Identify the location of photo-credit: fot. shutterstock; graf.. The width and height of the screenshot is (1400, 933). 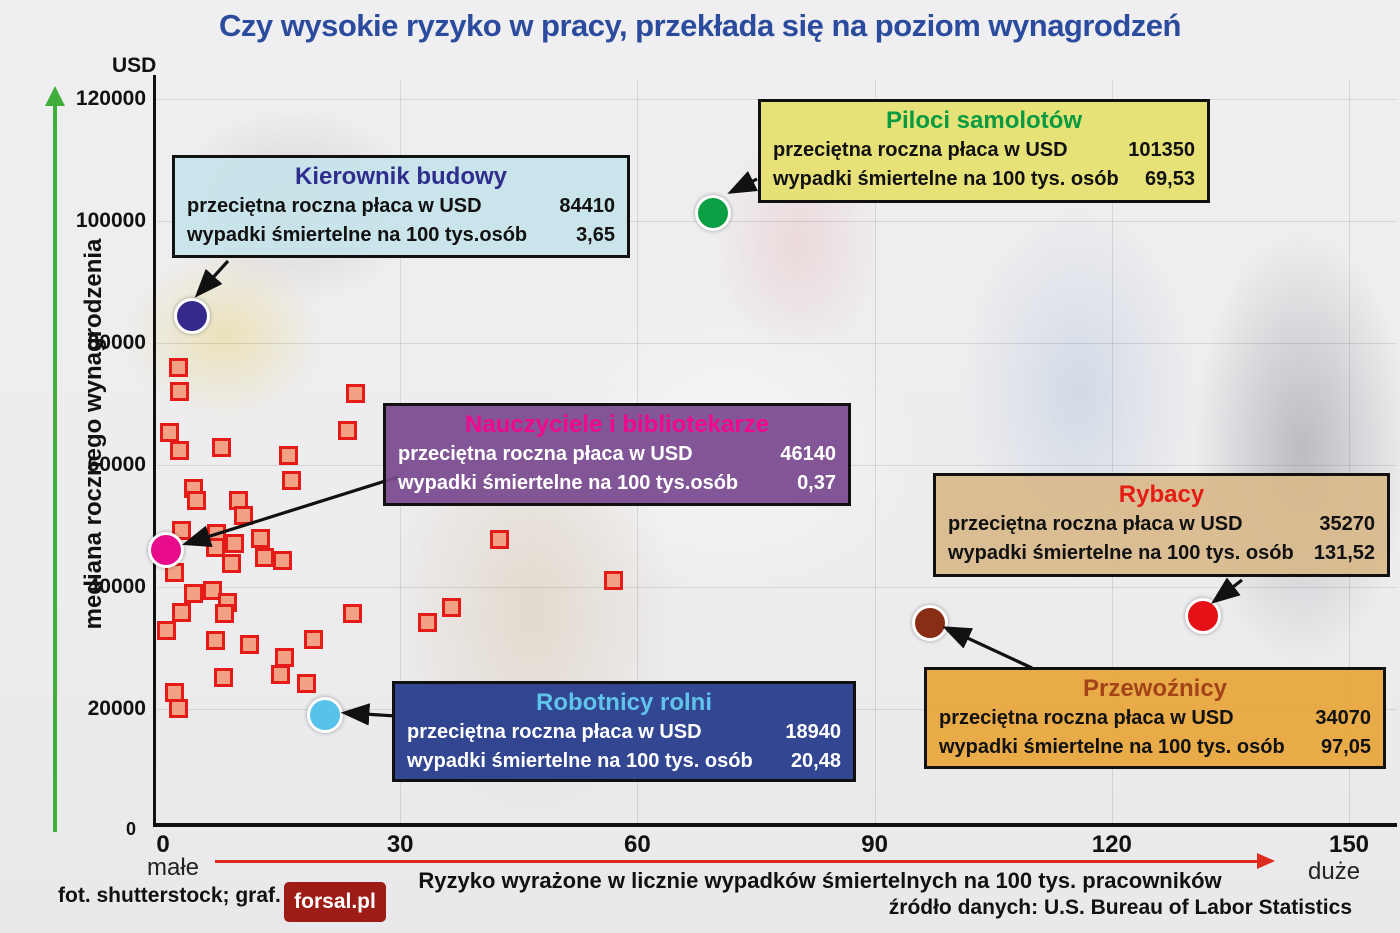
(169, 895).